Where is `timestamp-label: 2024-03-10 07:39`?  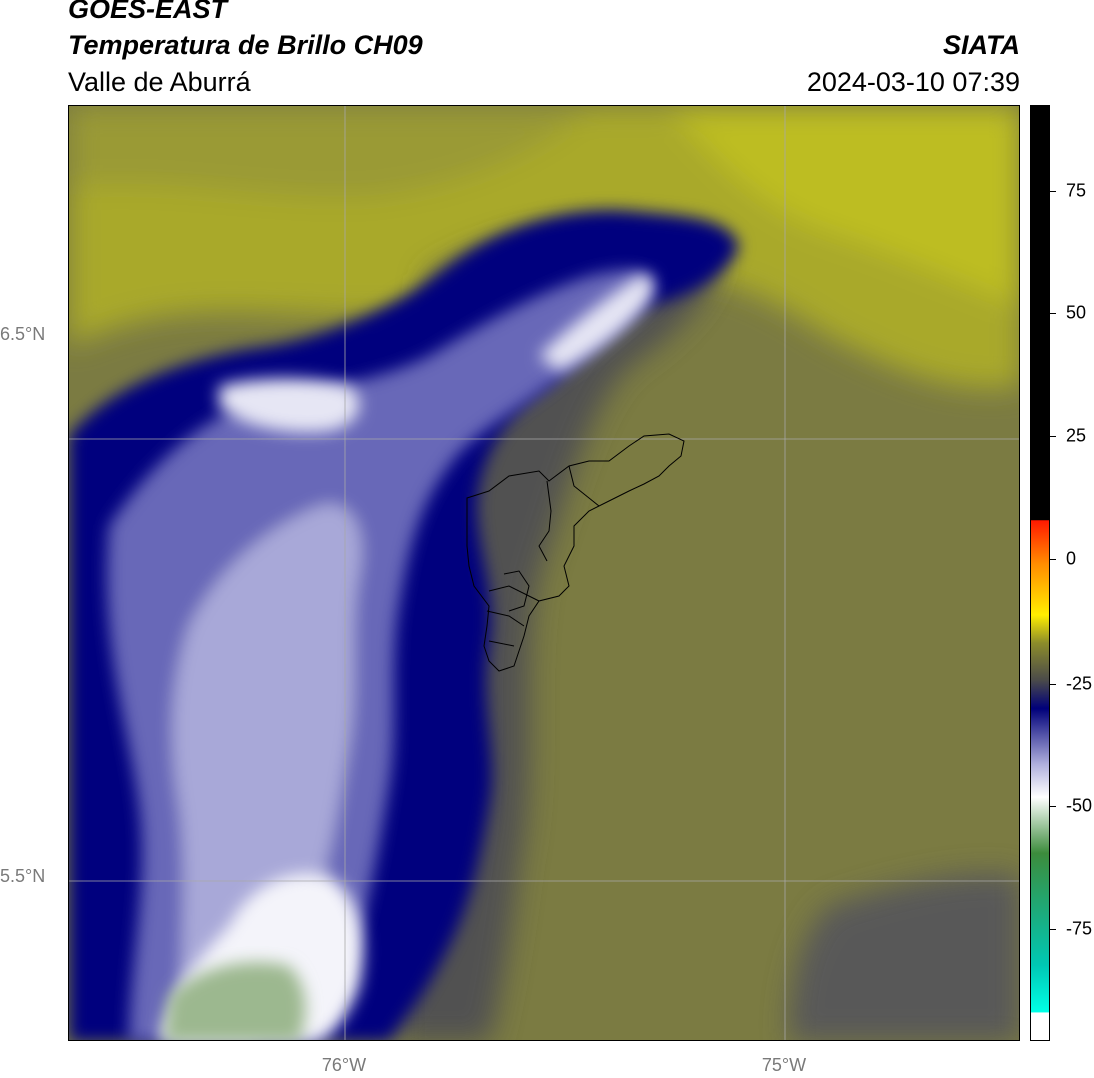
timestamp-label: 2024-03-10 07:39 is located at coordinates (913, 82).